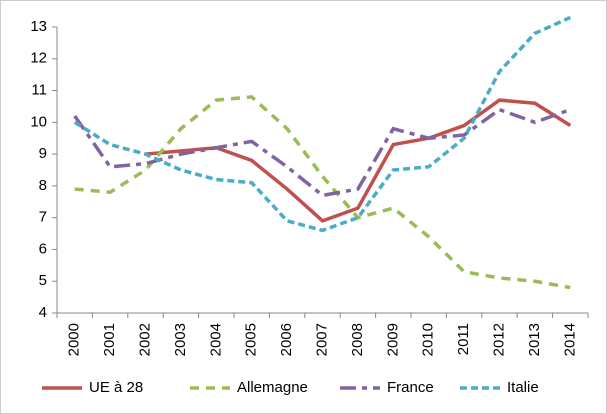  What do you see at coordinates (144, 339) in the screenshot?
I see `x-tick-label: 2002` at bounding box center [144, 339].